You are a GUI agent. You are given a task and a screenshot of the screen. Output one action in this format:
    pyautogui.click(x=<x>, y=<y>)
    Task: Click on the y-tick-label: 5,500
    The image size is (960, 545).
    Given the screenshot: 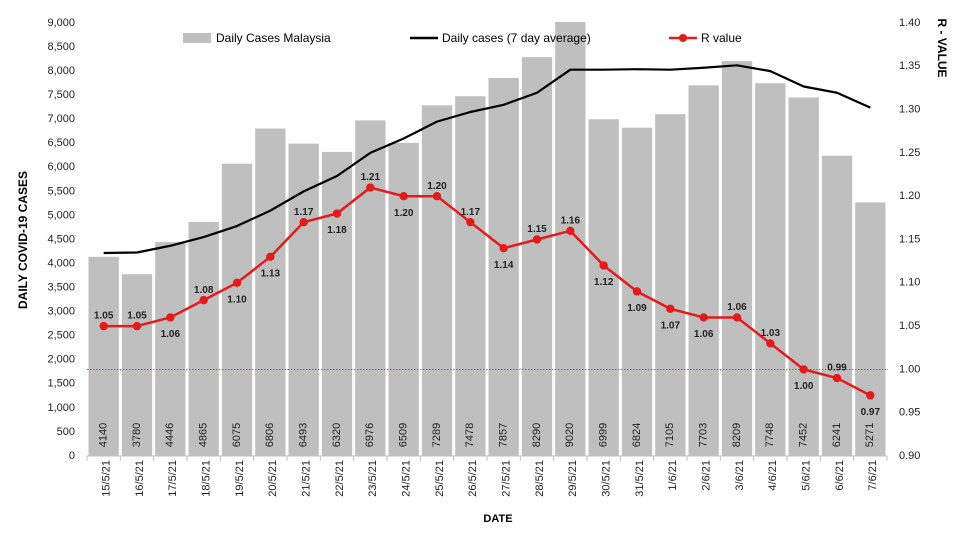 What is the action you would take?
    pyautogui.click(x=61, y=191)
    